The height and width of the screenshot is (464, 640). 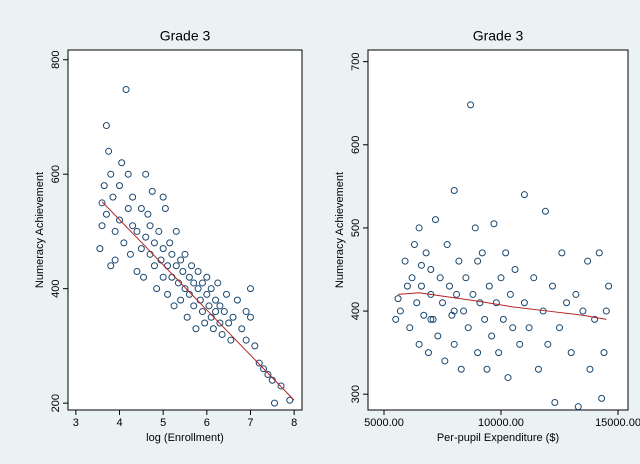 I want to click on x-tick-label: 15000.00, so click(x=617, y=423).